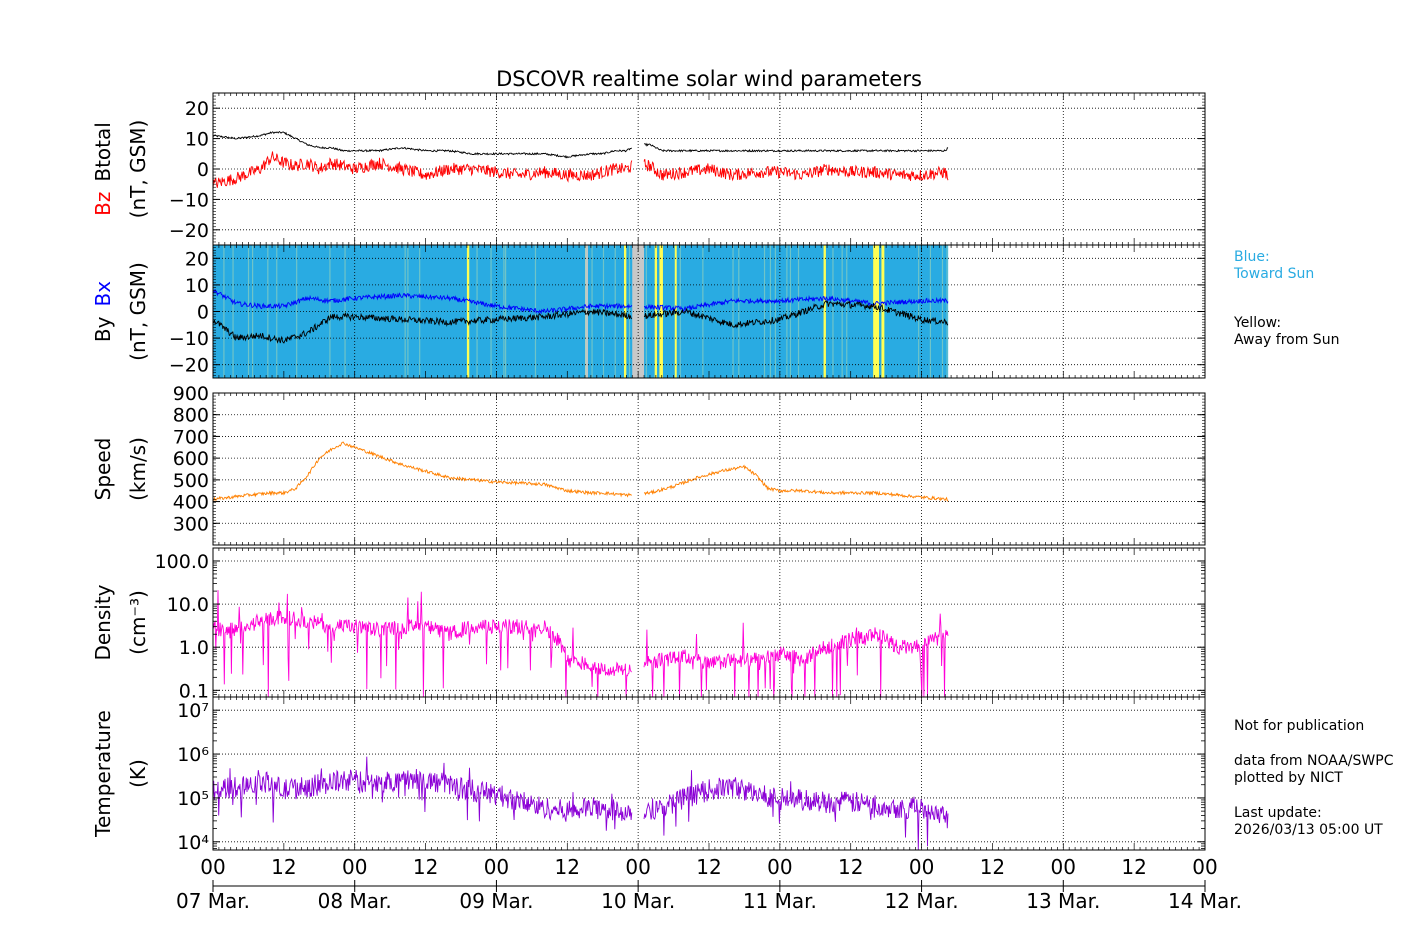  I want to click on x-date-label: 08 Mar., so click(355, 901).